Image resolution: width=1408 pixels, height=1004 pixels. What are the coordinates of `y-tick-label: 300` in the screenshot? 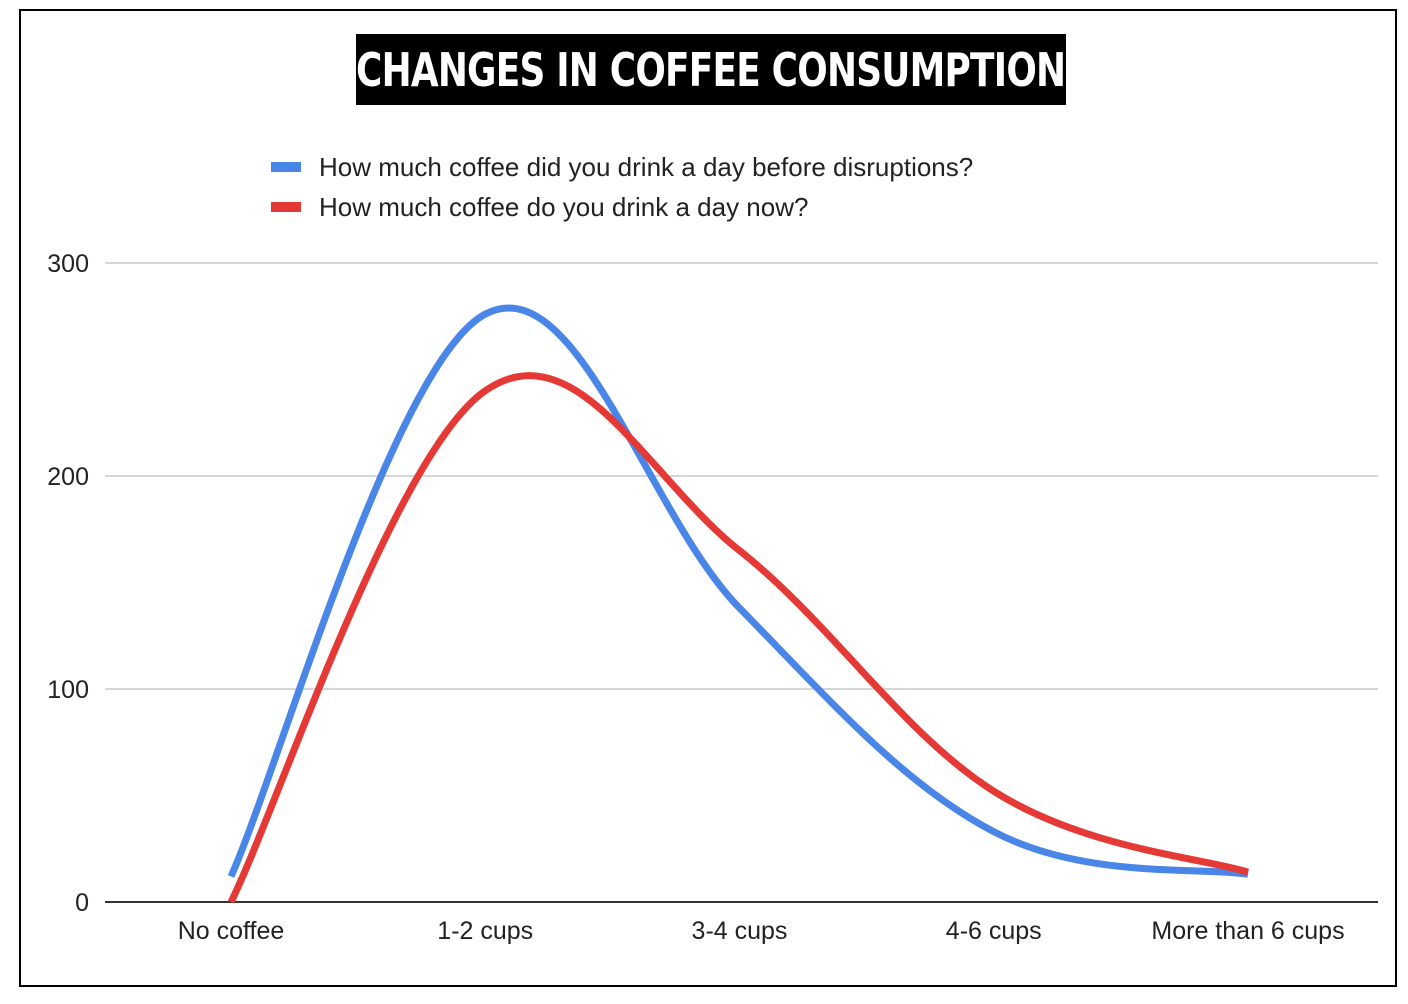 It's located at (68, 264).